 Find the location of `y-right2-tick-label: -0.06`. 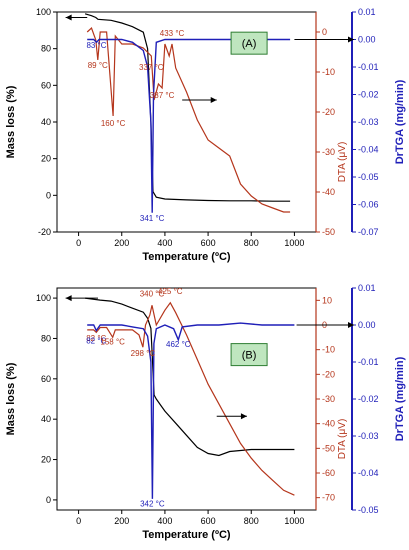

y-right2-tick-label: -0.06 is located at coordinates (368, 205).